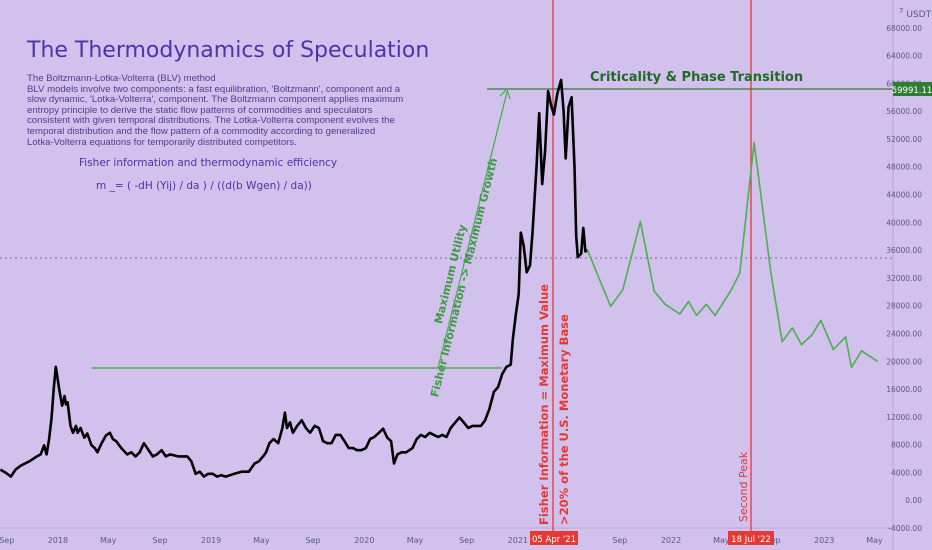  What do you see at coordinates (824, 540) in the screenshot?
I see `x-tick-label: 2023` at bounding box center [824, 540].